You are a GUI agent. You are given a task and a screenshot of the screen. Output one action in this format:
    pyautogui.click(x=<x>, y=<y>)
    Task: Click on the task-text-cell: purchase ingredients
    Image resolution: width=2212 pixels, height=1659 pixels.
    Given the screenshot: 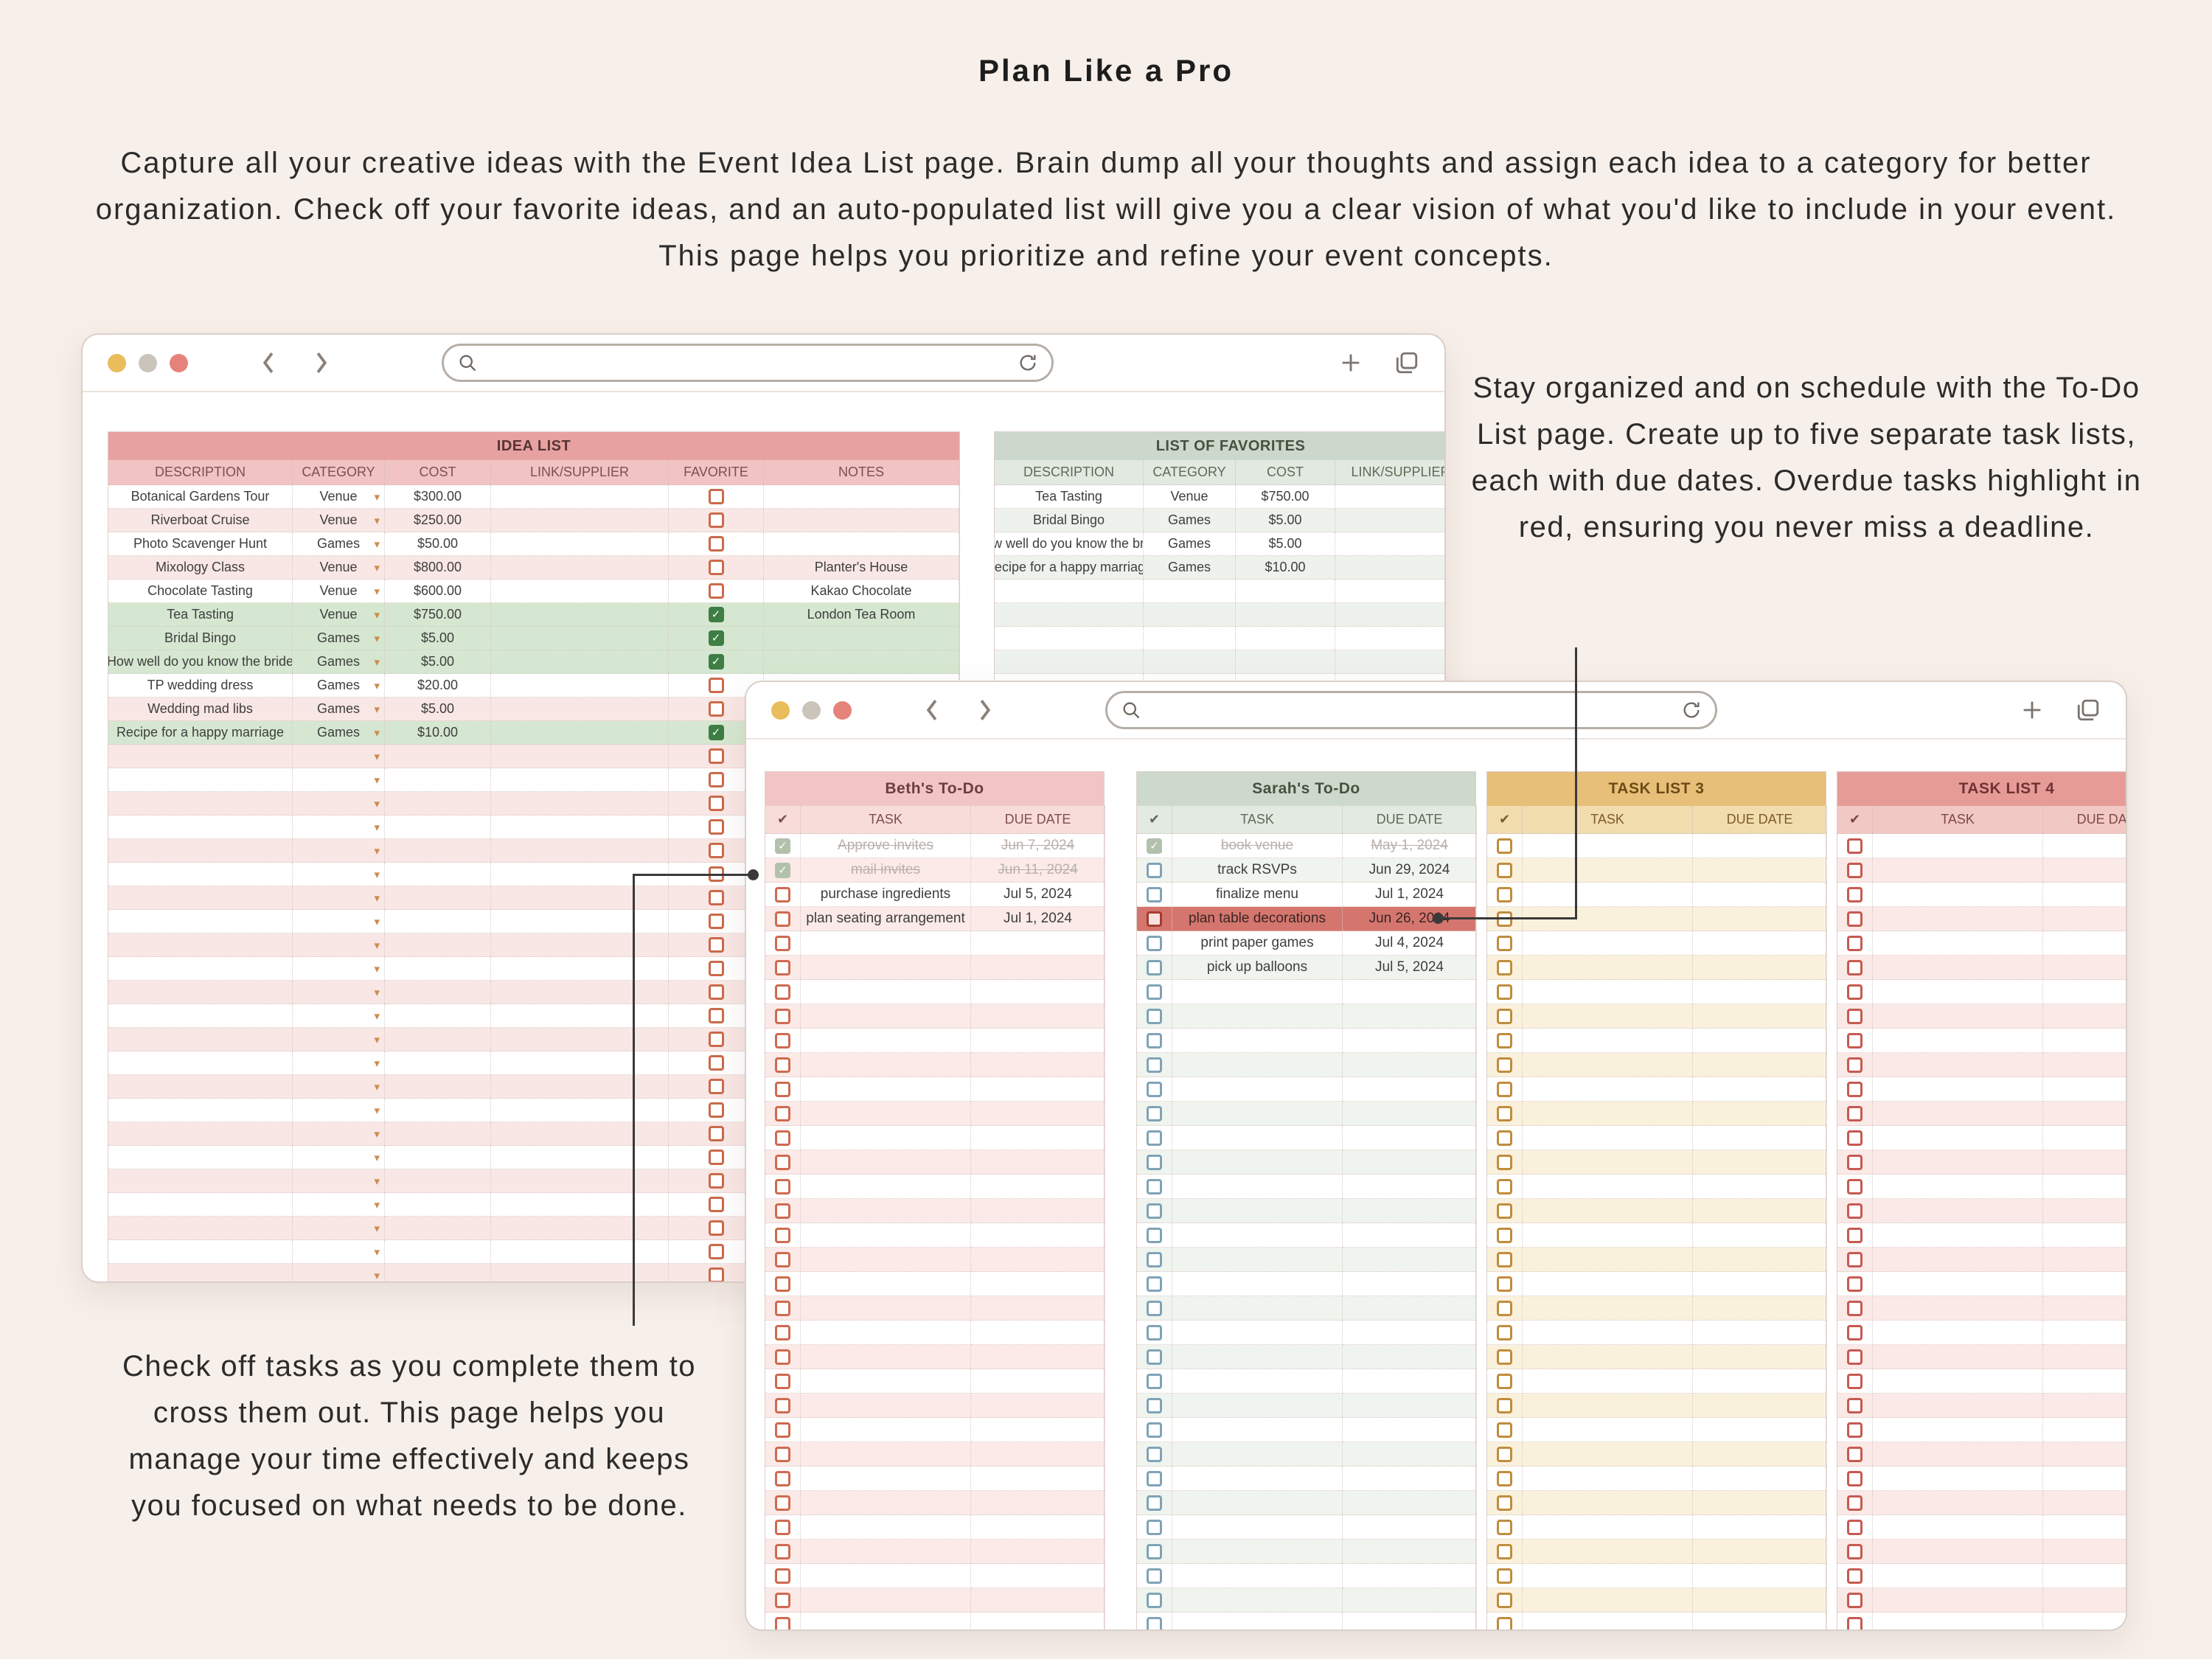 What is the action you would take?
    pyautogui.click(x=886, y=895)
    